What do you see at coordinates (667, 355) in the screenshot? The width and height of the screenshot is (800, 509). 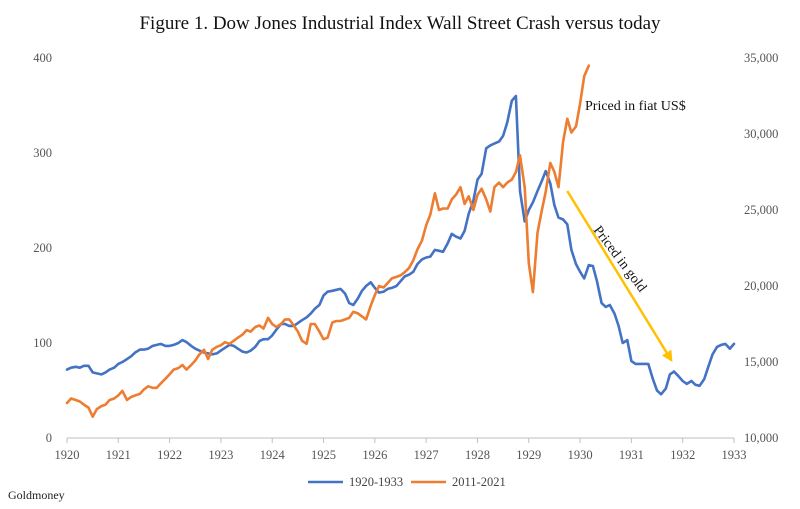 I see `gold-trend-arrowhead` at bounding box center [667, 355].